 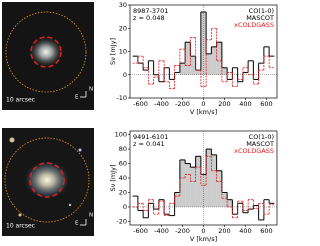 What do you see at coordinates (123, 164) in the screenshot?
I see `y-tick-label: 60` at bounding box center [123, 164].